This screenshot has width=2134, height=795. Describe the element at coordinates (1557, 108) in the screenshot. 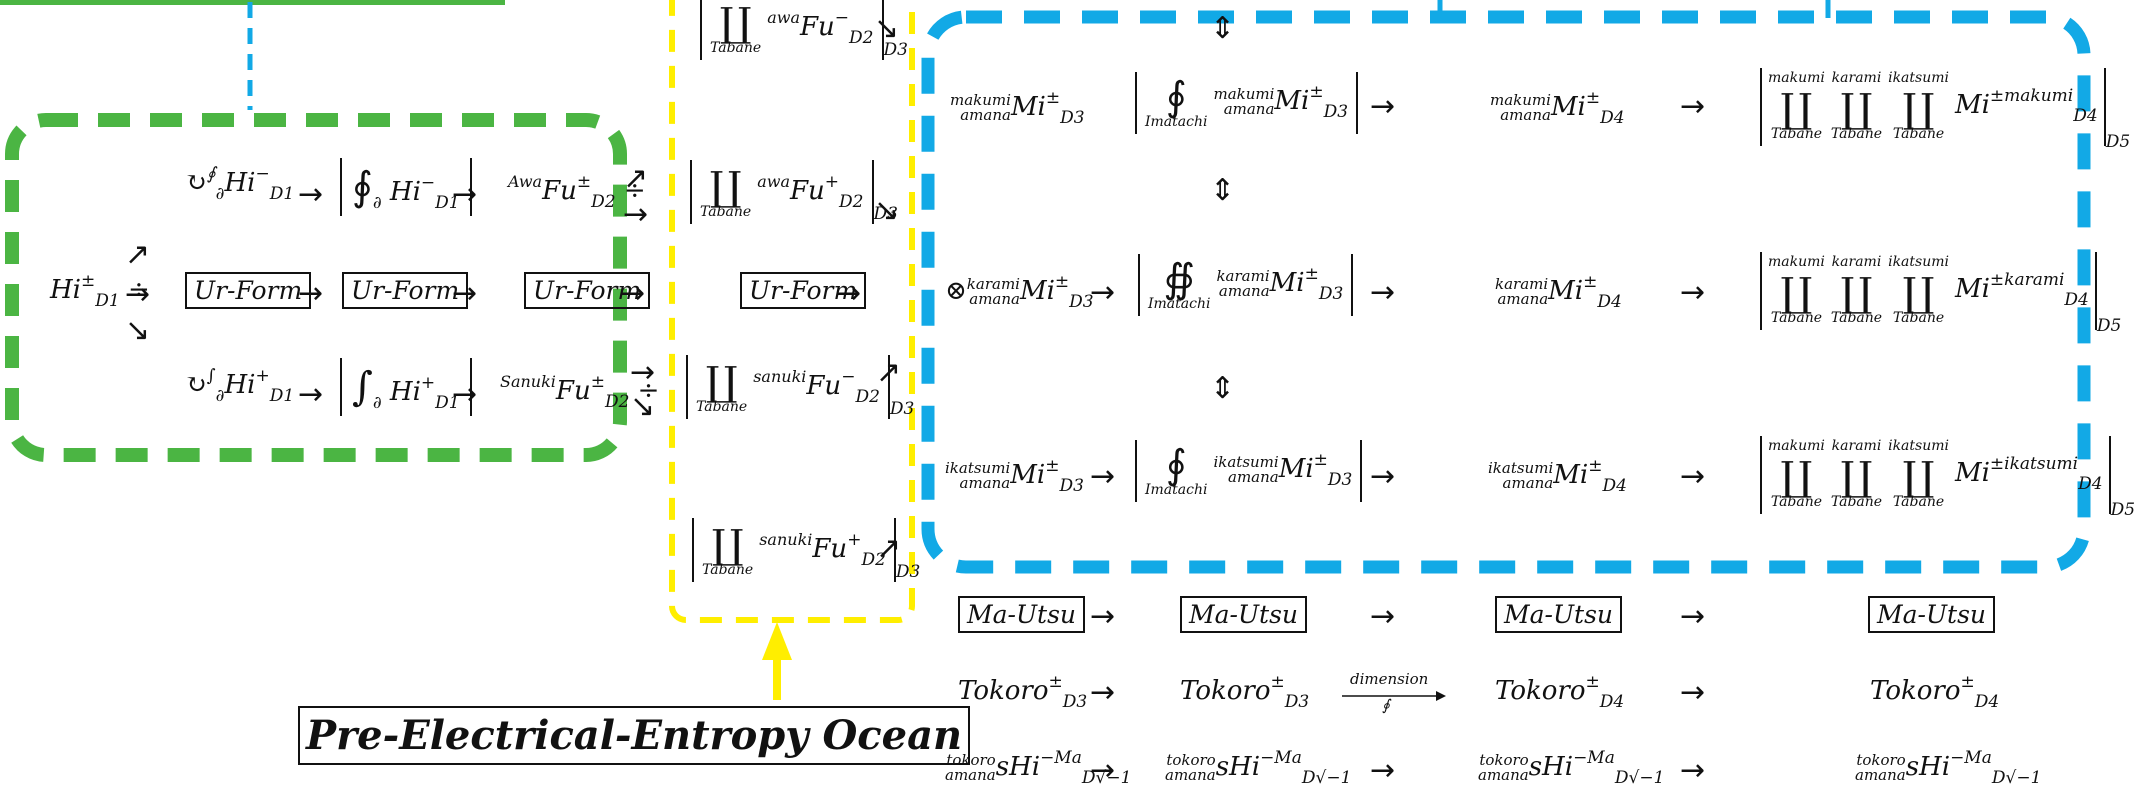

I see `mi-makumi-d4: makumi amanaMi±D4` at that location.